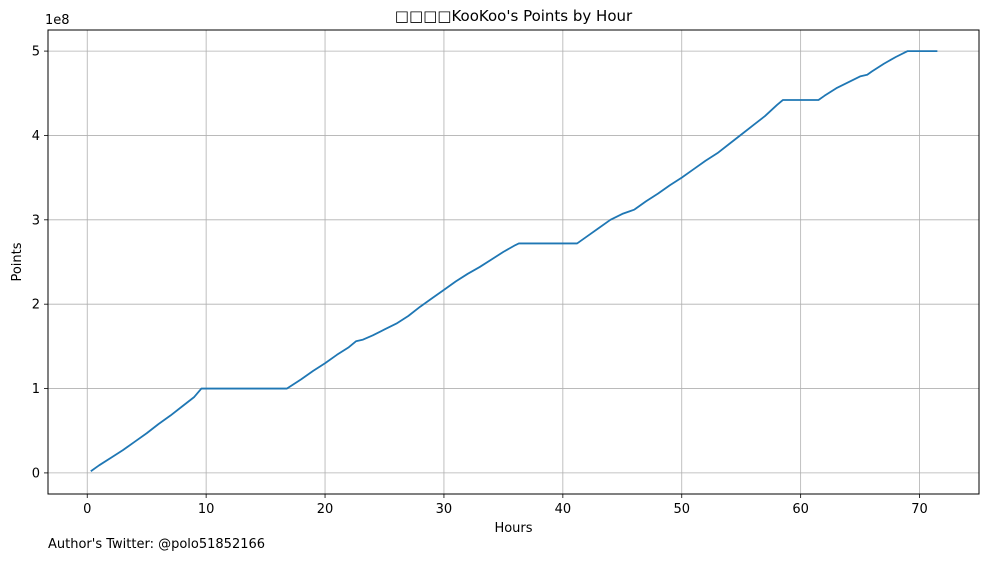  I want to click on y-tick-label: 5, so click(36, 52).